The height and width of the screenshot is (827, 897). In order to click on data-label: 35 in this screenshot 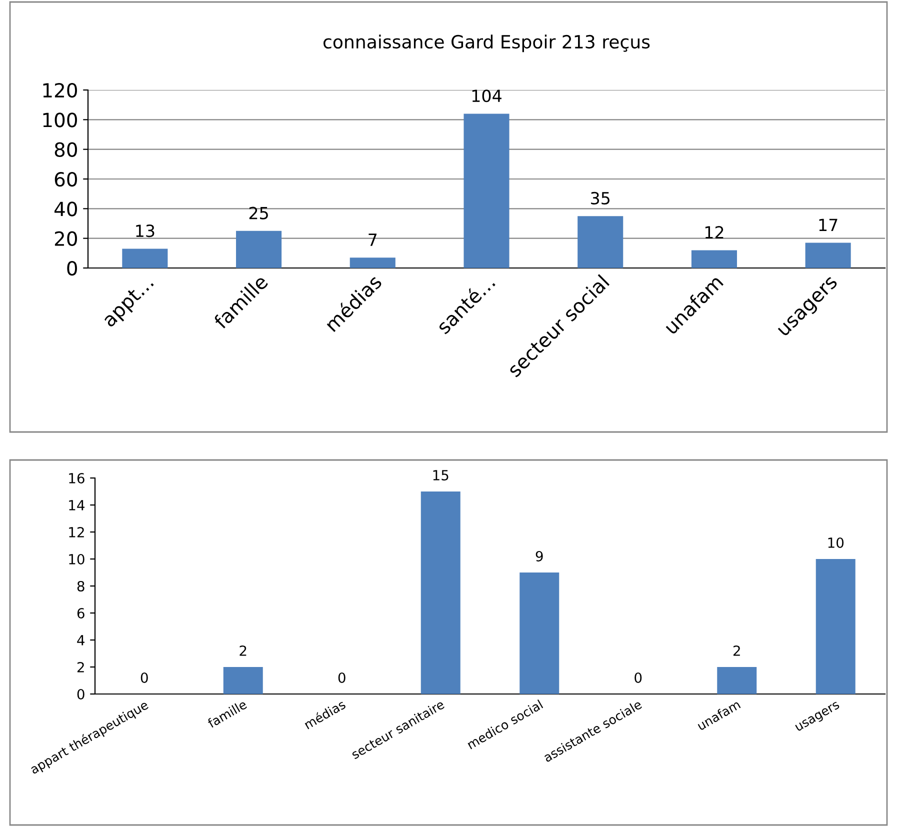, I will do `click(600, 198)`.